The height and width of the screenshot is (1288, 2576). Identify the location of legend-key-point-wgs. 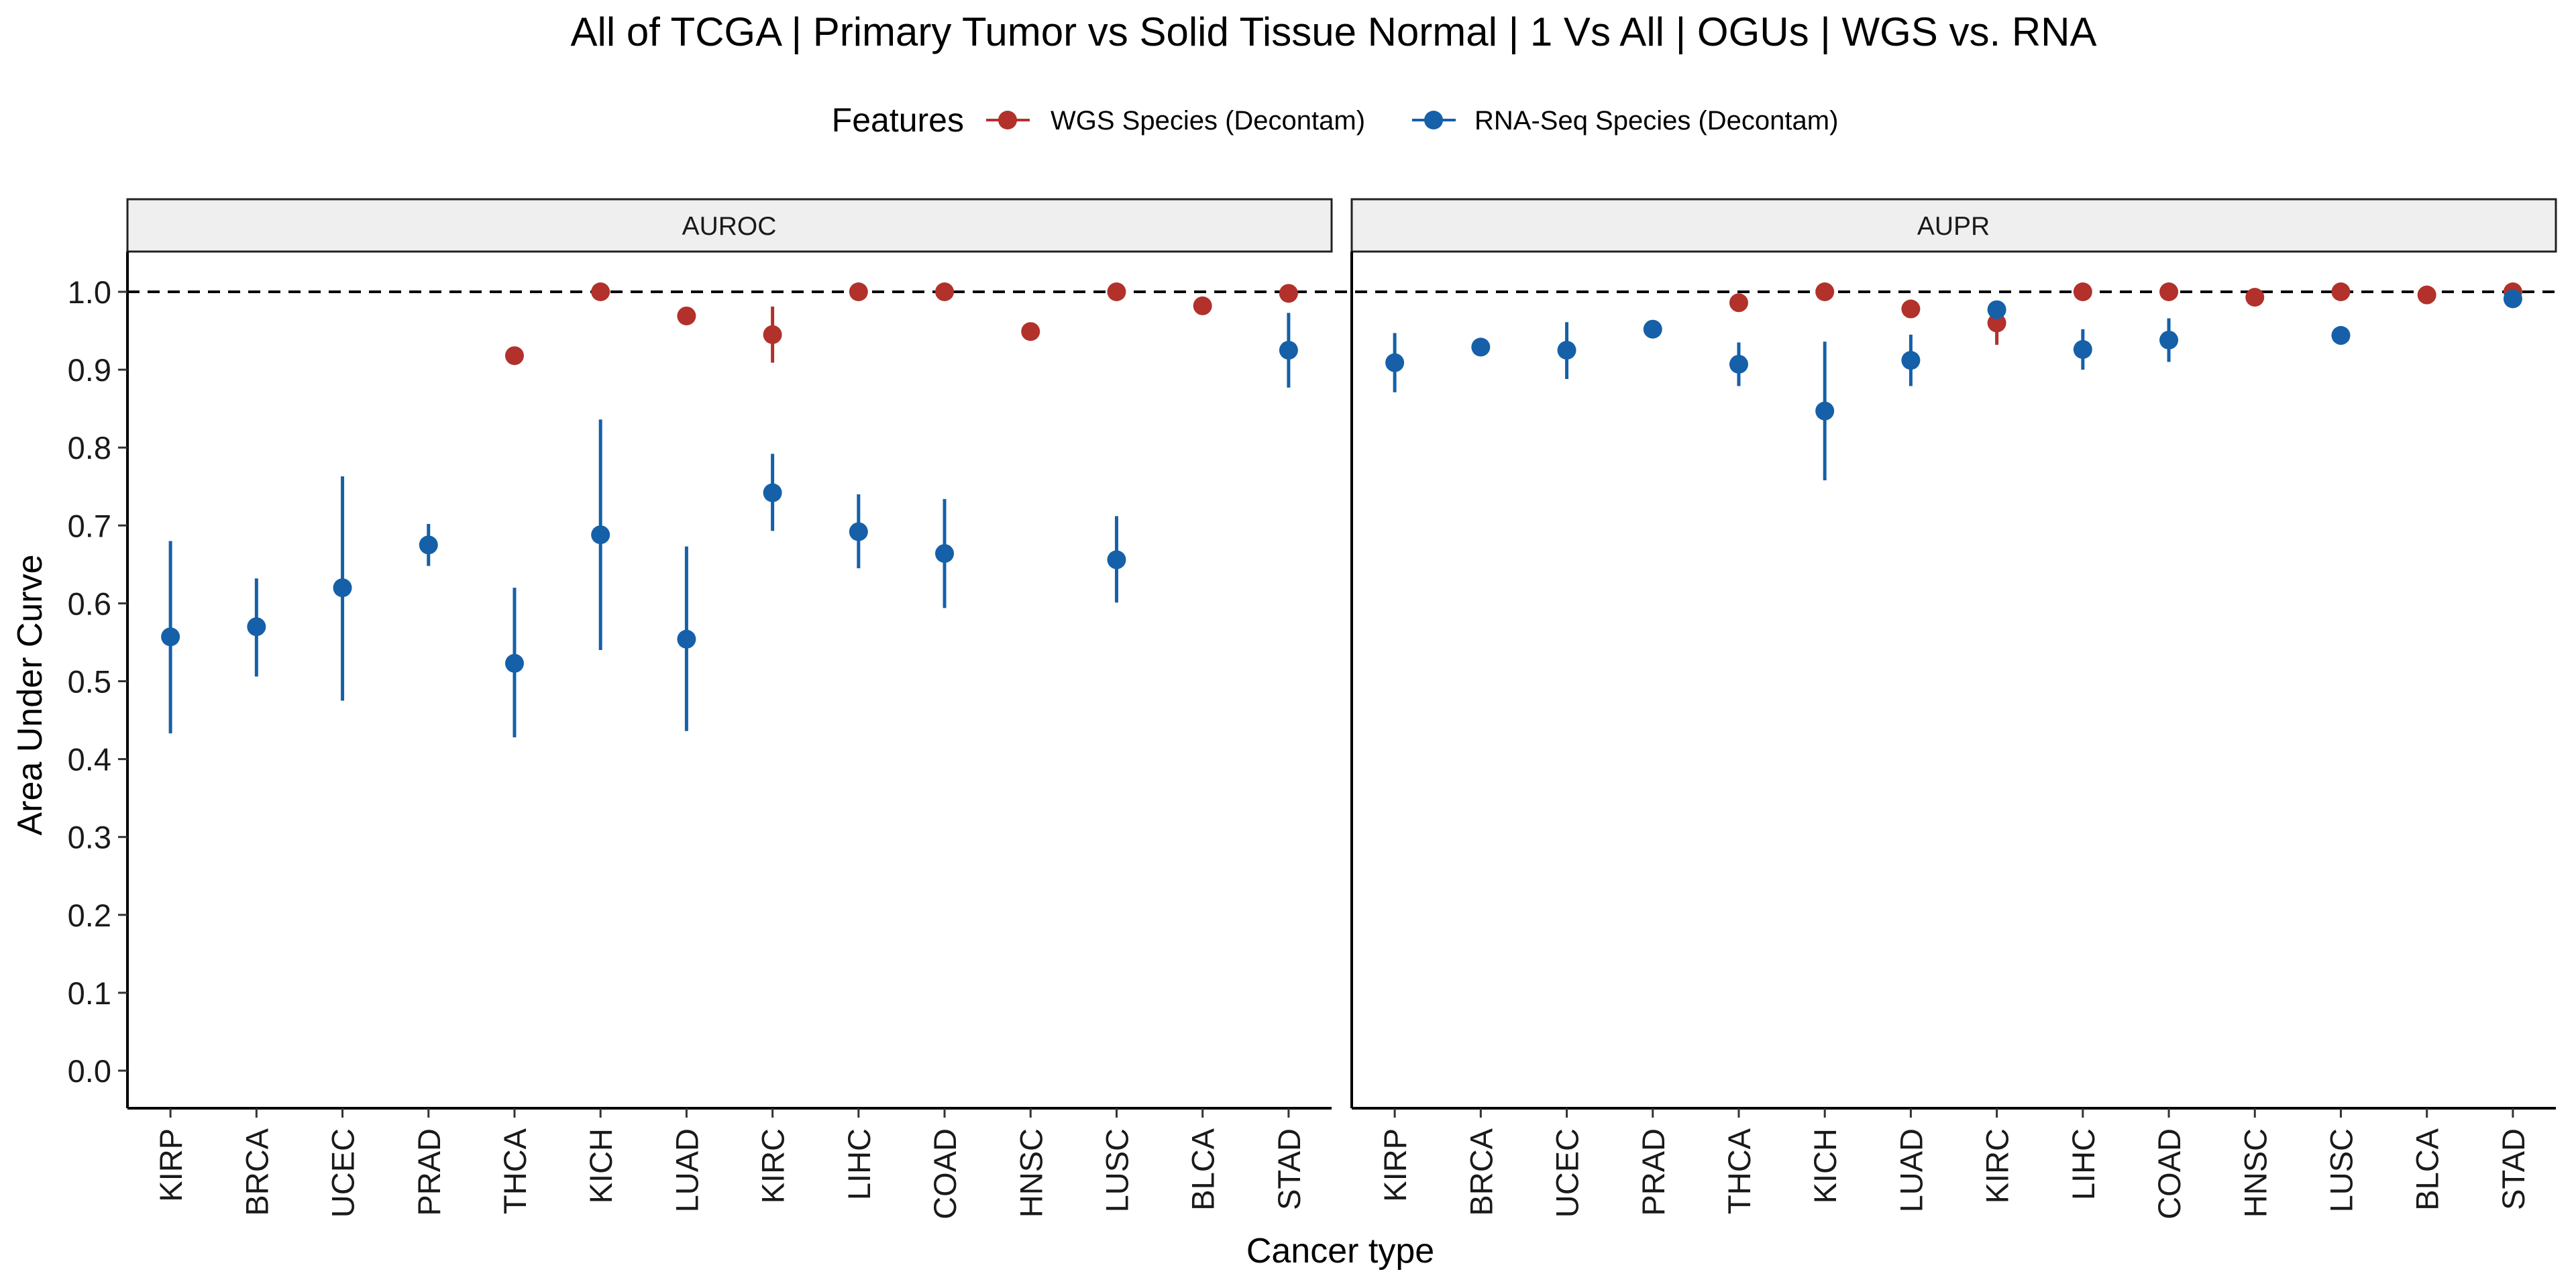
(1007, 120).